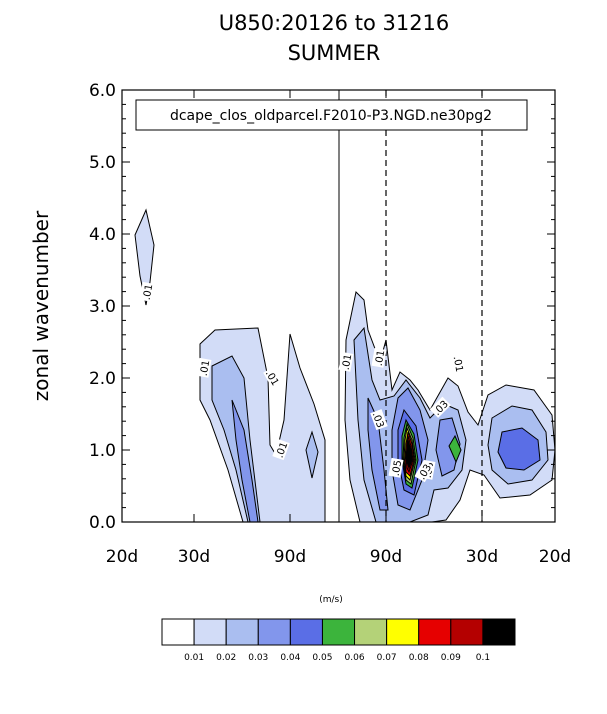 The width and height of the screenshot is (607, 714). I want to click on y-tick-label: 1.0, so click(102, 451).